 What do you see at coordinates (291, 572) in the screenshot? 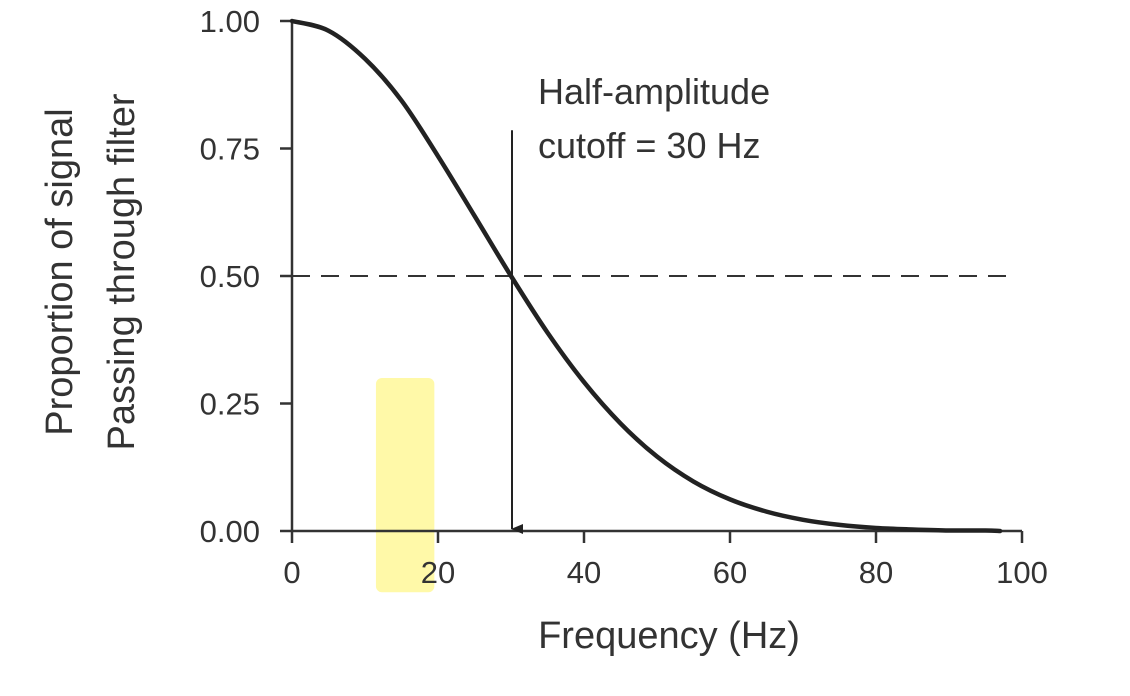
I see `x-tick-label: 0` at bounding box center [291, 572].